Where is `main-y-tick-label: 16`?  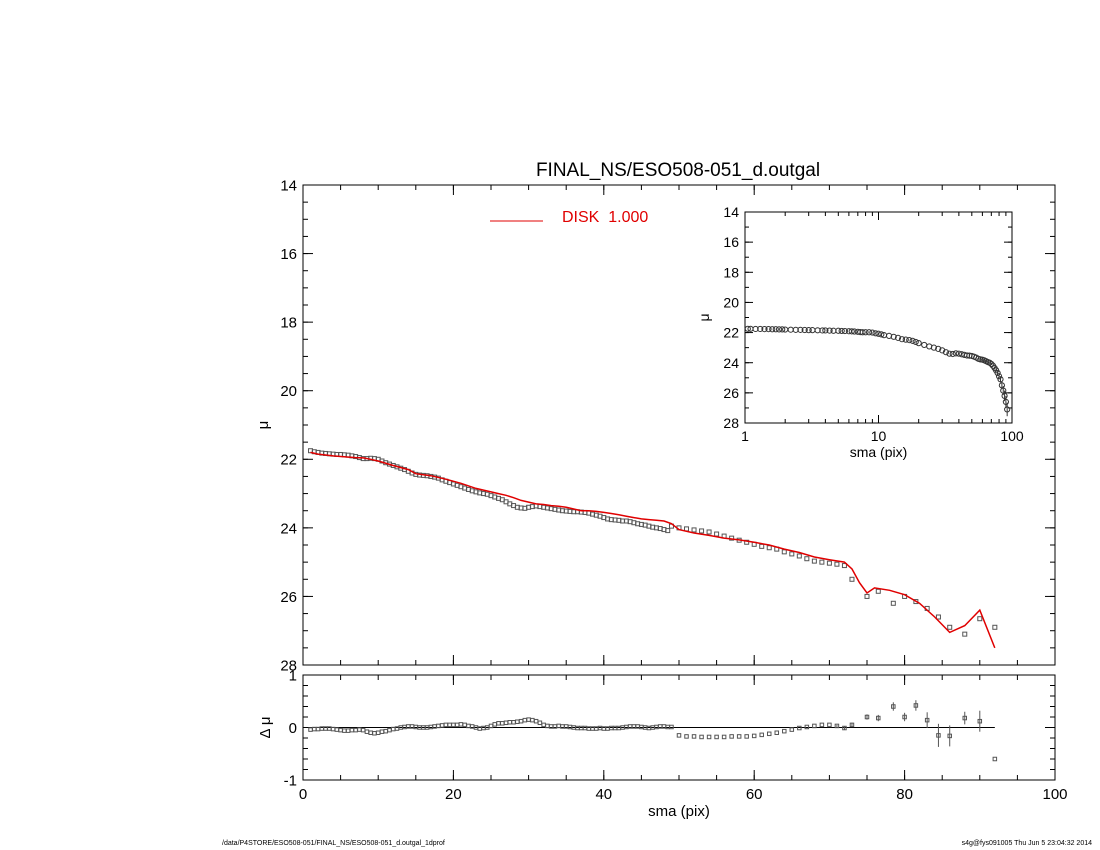
main-y-tick-label: 16 is located at coordinates (288, 254).